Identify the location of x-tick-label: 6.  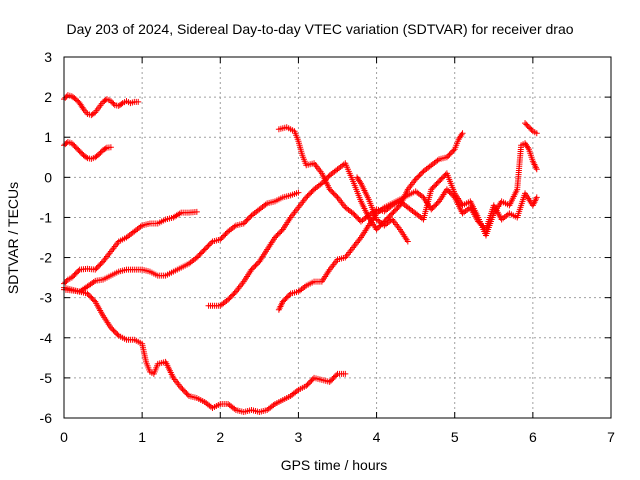
(533, 437).